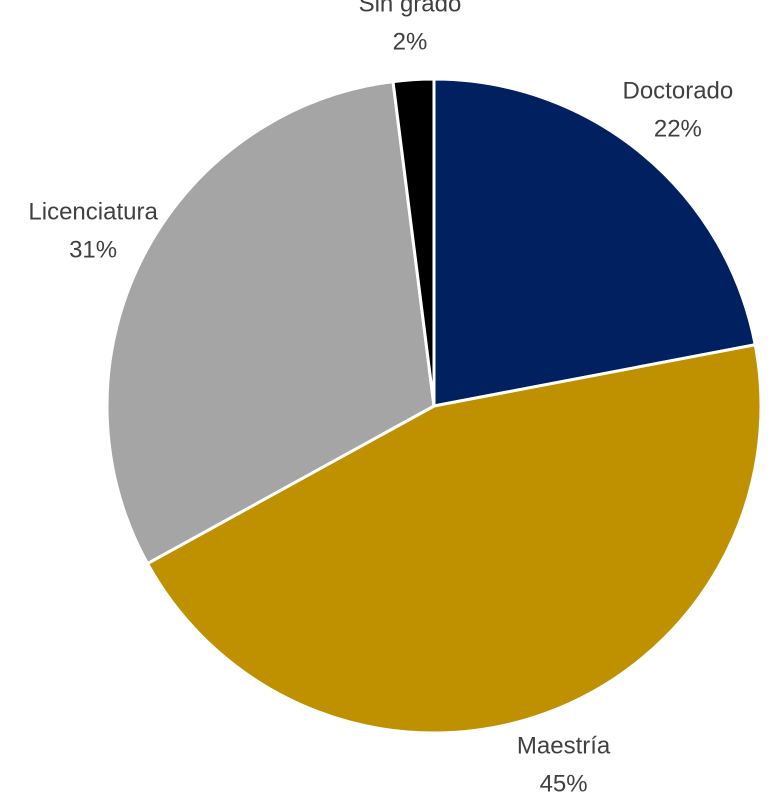 The image size is (780, 809). What do you see at coordinates (564, 745) in the screenshot?
I see `slice-label: Maestría` at bounding box center [564, 745].